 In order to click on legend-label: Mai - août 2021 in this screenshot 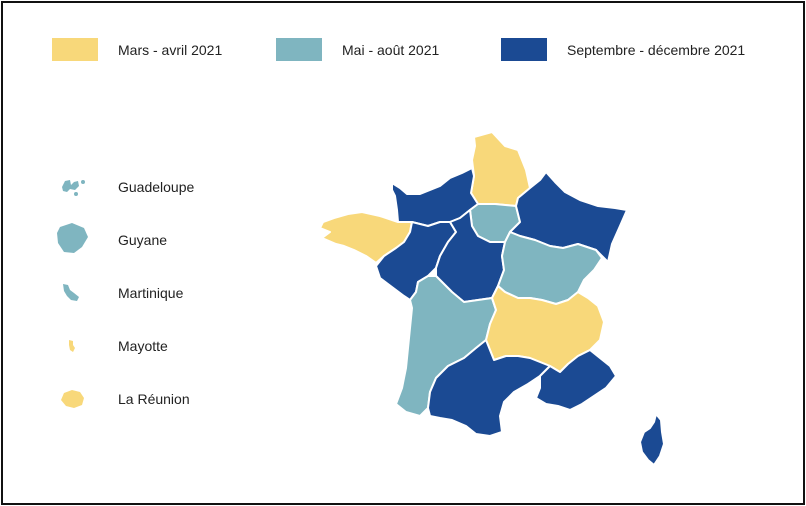, I will do `click(391, 49)`.